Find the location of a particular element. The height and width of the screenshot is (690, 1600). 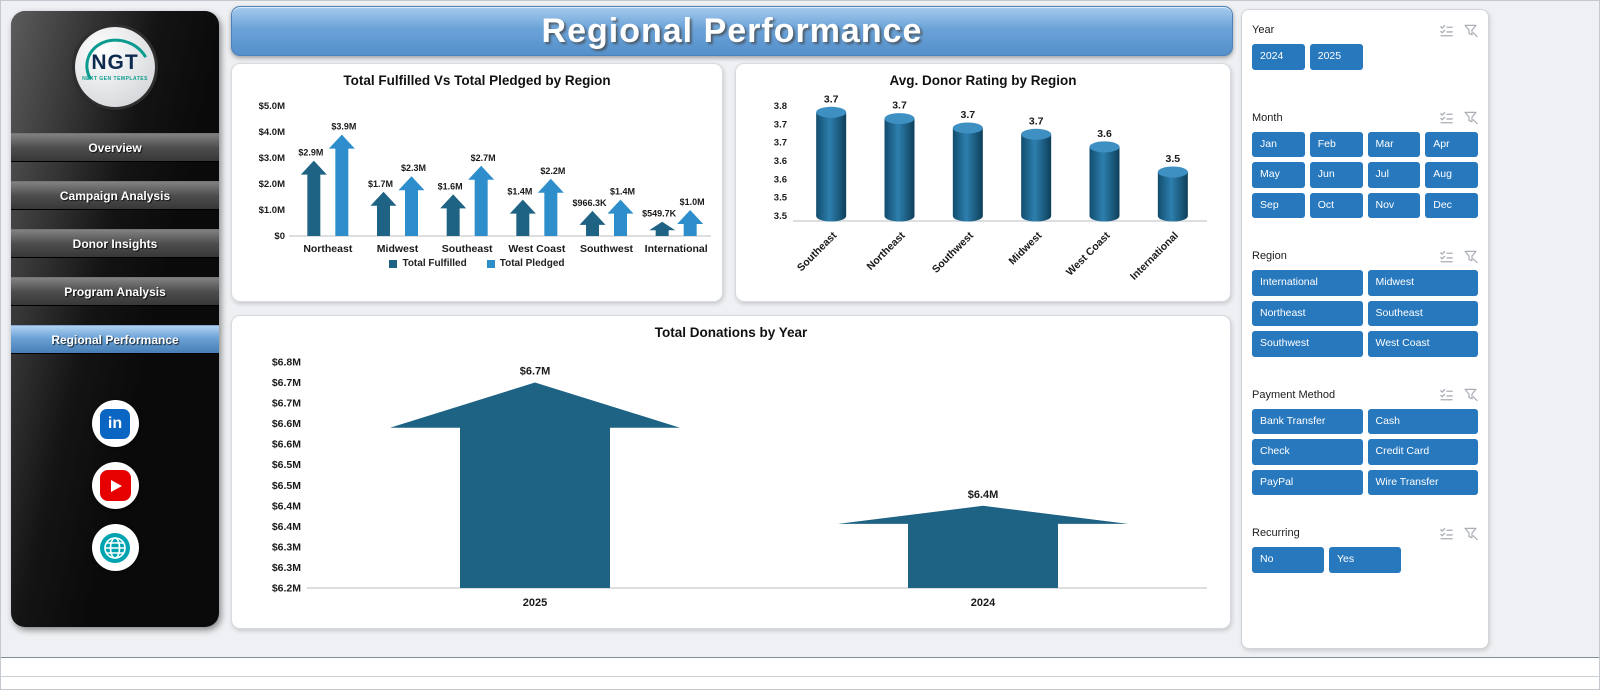

svg-text: $4.0M is located at coordinates (272, 132).